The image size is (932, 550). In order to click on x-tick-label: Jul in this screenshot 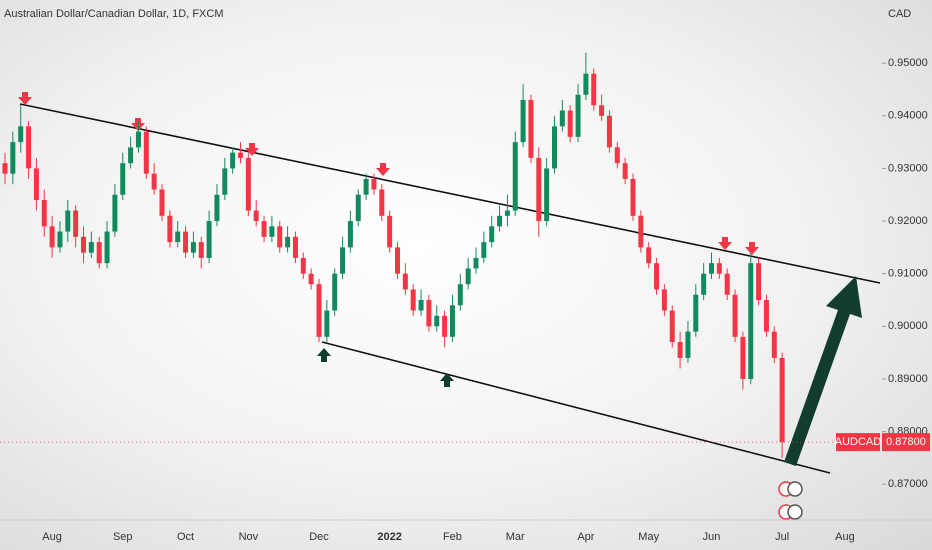, I will do `click(782, 537)`.